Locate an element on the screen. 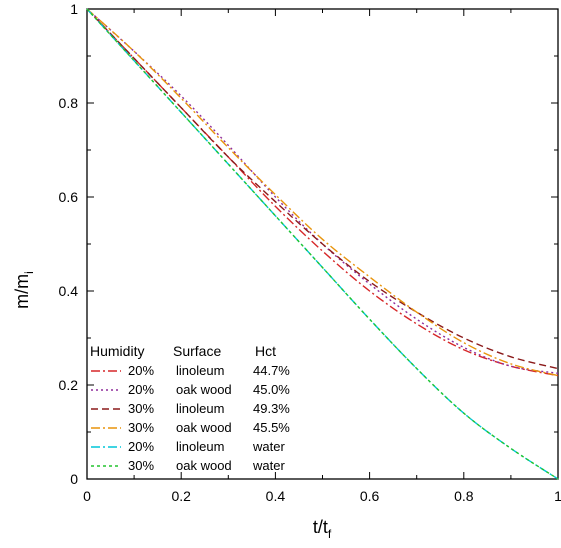 This screenshot has height=548, width=561. x-tick-label: 0.4 is located at coordinates (276, 496).